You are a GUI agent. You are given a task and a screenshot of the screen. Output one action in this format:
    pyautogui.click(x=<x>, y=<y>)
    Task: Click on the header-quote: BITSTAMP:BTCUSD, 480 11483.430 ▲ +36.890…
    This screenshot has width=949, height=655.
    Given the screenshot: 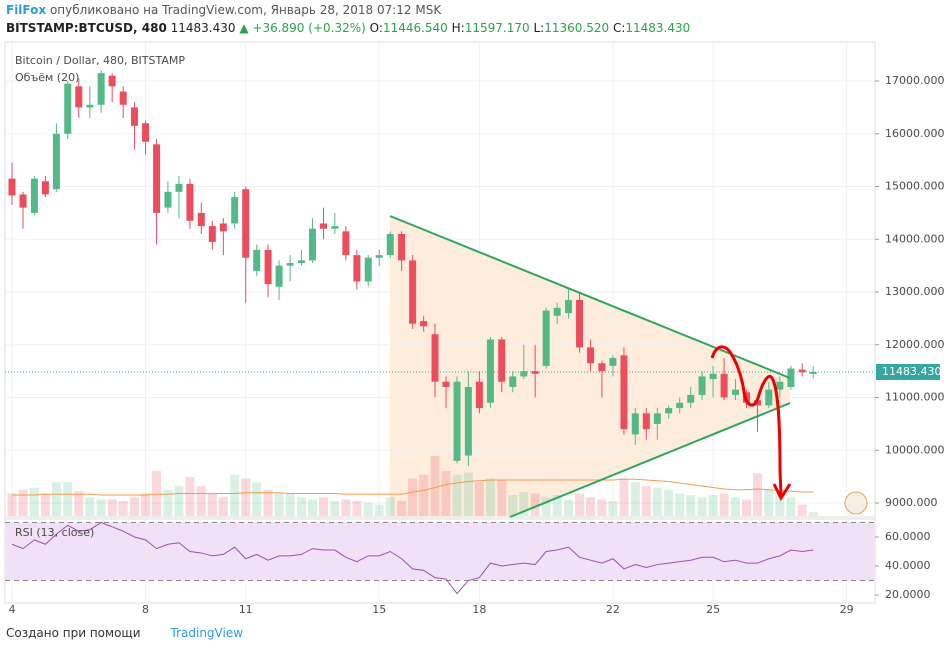 What is the action you would take?
    pyautogui.click(x=348, y=28)
    